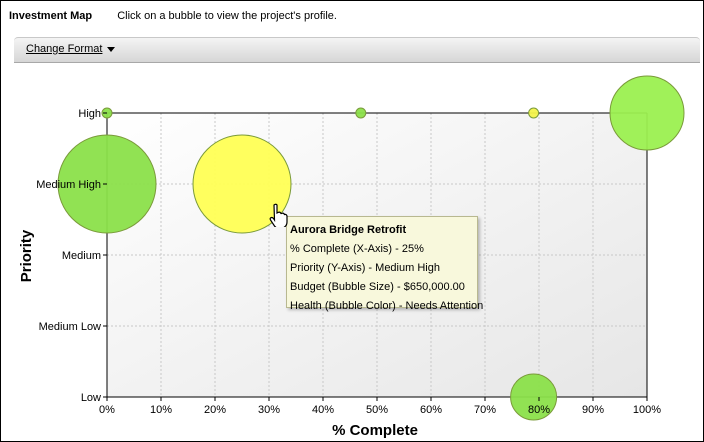  What do you see at coordinates (365, 268) in the screenshot?
I see `tooltip-line: Priority (Y-Axis) - Medium High` at bounding box center [365, 268].